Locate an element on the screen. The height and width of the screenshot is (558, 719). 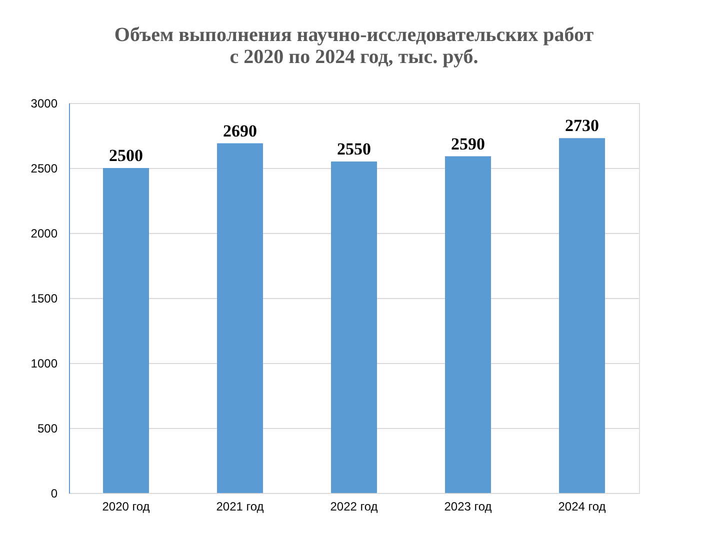
x-tick-label: 2024 год is located at coordinates (582, 507).